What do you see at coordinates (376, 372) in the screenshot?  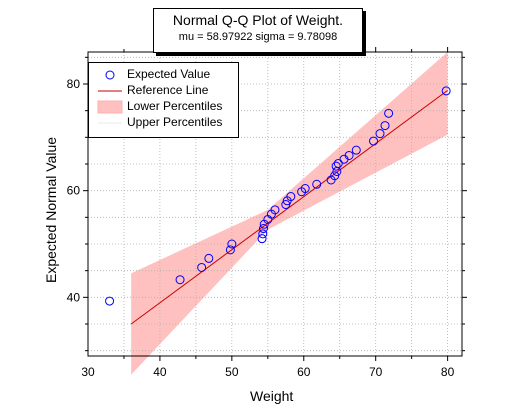 I see `x-tick-label: 70` at bounding box center [376, 372].